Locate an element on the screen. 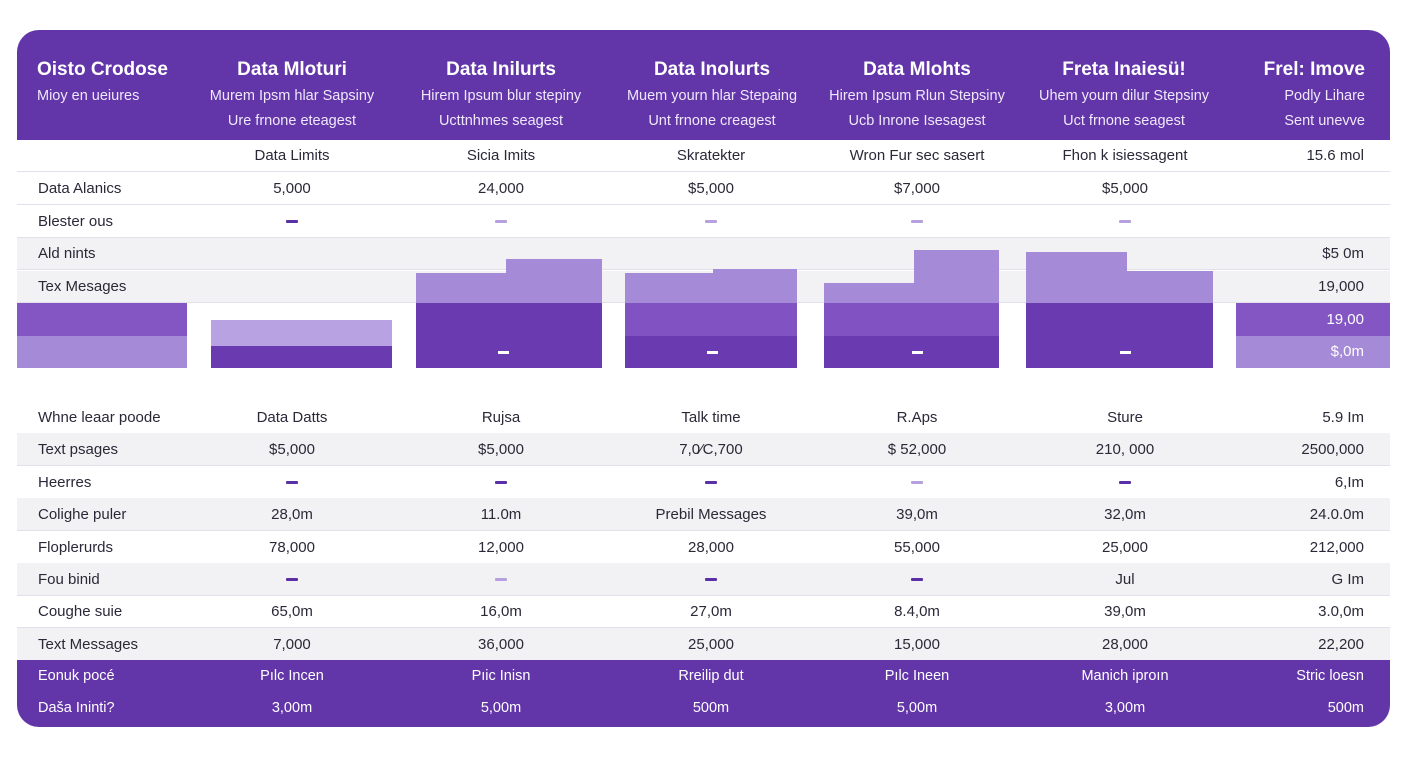 The image size is (1408, 768). table-cell: $5,000 is located at coordinates (1125, 188).